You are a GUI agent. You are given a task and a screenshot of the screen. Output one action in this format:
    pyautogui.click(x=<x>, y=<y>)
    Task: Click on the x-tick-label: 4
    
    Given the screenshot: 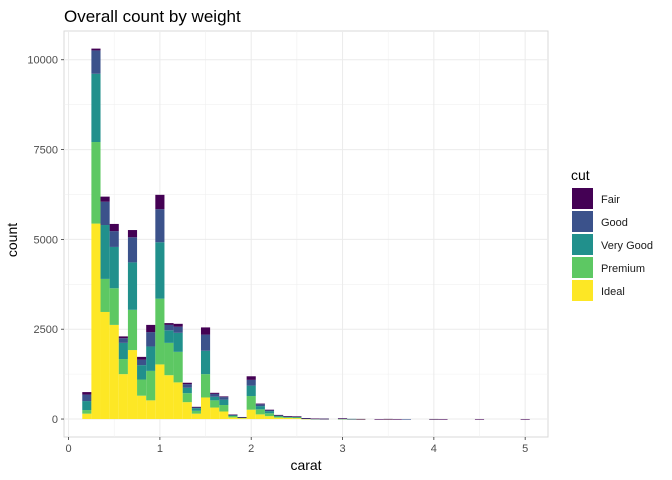 What is the action you would take?
    pyautogui.click(x=434, y=449)
    